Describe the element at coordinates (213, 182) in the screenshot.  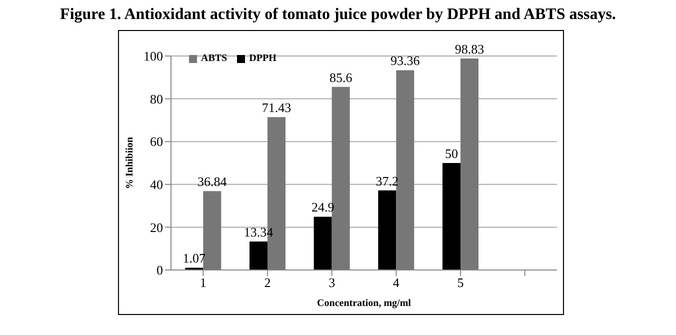
I see `data-label: 36.84` at that location.